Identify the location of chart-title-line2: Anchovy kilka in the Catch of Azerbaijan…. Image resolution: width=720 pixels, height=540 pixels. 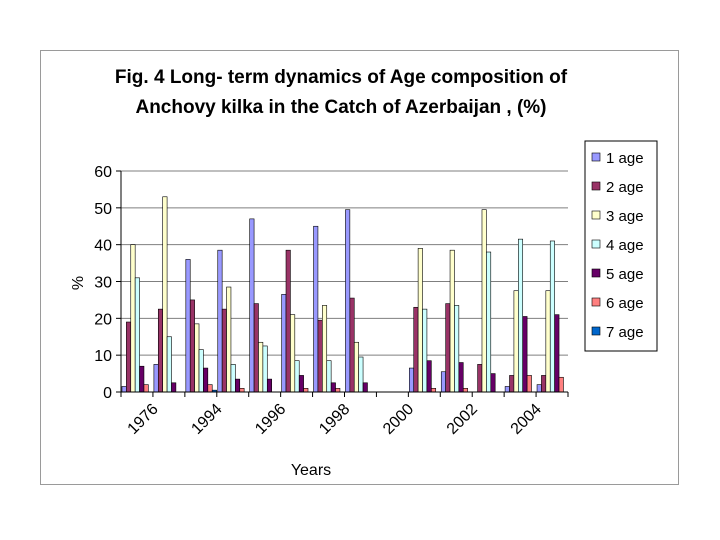
(340, 107).